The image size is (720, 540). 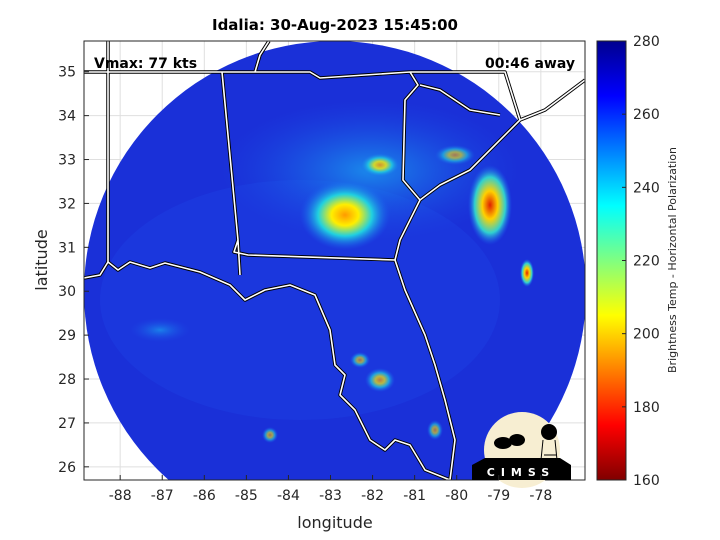 I want to click on y-tick-label: 26, so click(x=67, y=468).